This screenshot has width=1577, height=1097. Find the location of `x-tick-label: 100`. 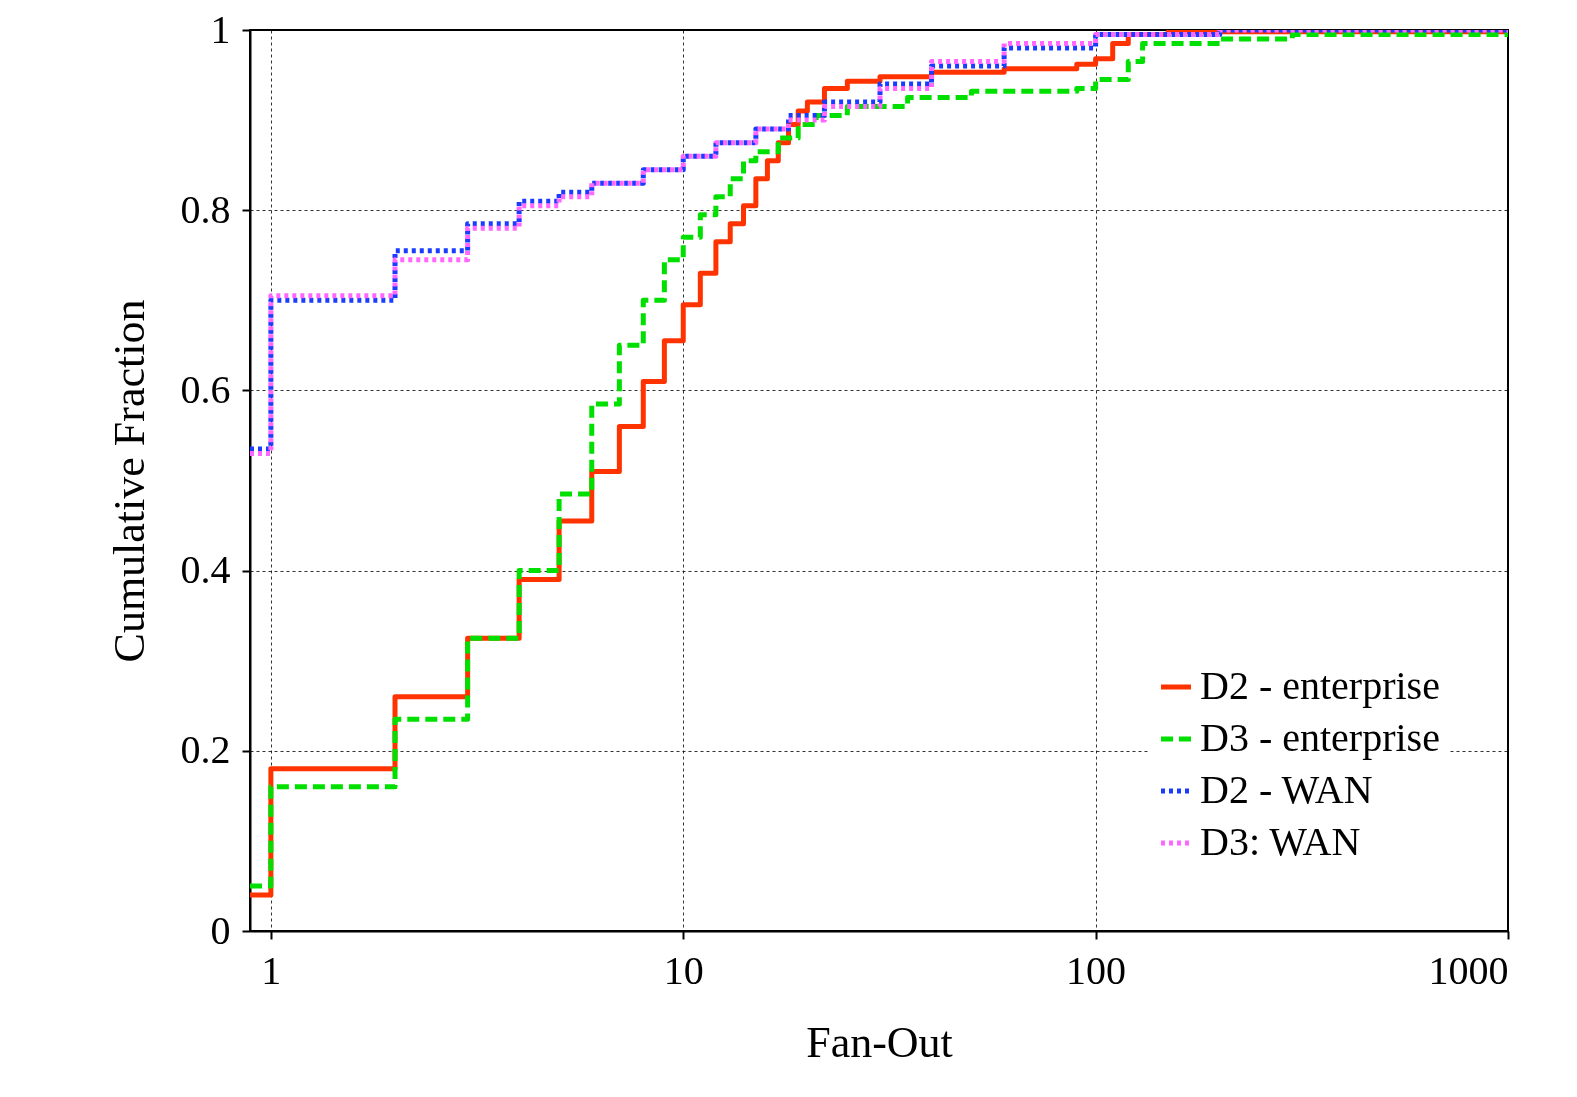

x-tick-label: 100 is located at coordinates (1096, 970).